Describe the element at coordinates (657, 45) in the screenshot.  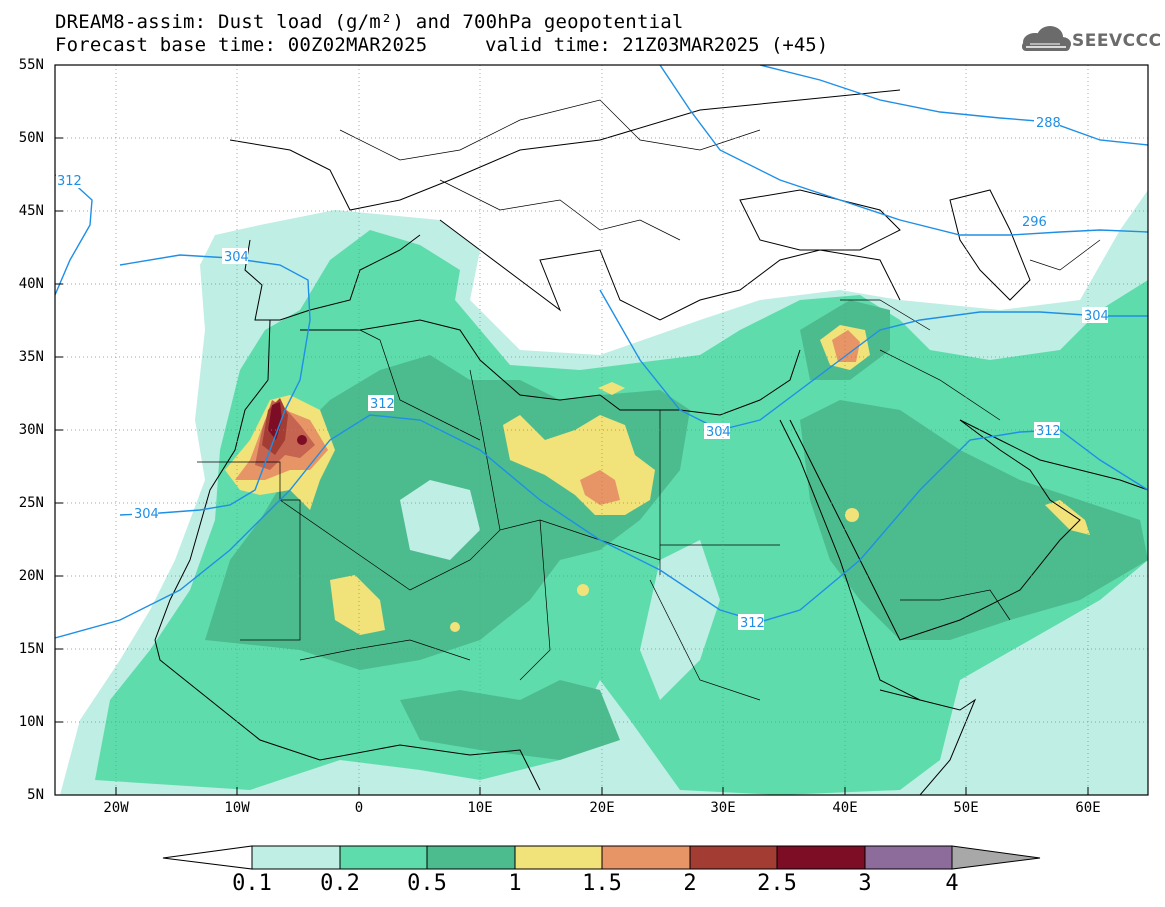
I see `valid-time: valid time: 21Z03MAR2025 (+45)` at that location.